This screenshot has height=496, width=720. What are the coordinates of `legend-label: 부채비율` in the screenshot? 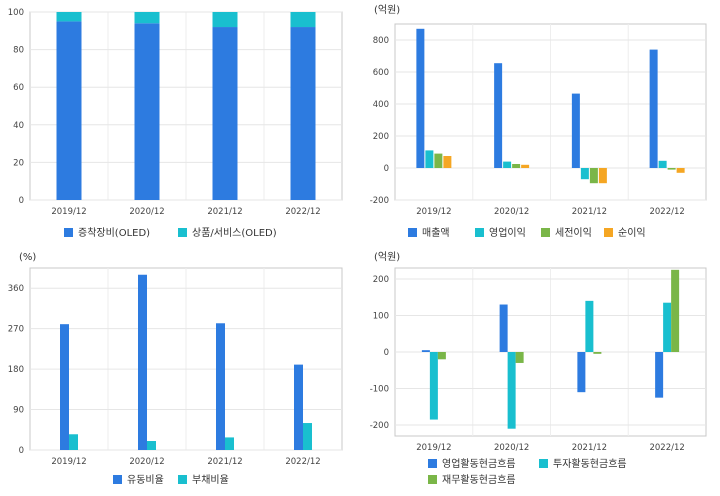 It's located at (210, 480).